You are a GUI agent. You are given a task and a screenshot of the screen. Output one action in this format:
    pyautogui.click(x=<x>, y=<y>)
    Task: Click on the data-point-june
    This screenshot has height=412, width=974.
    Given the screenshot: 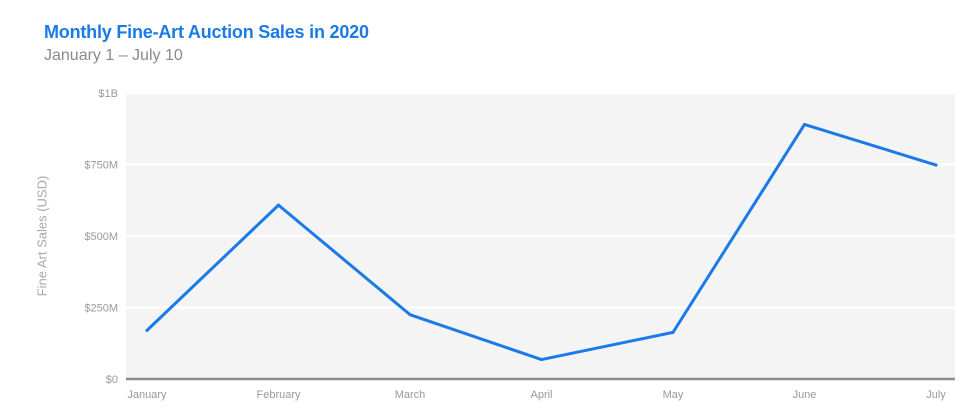 What is the action you would take?
    pyautogui.click(x=804, y=124)
    